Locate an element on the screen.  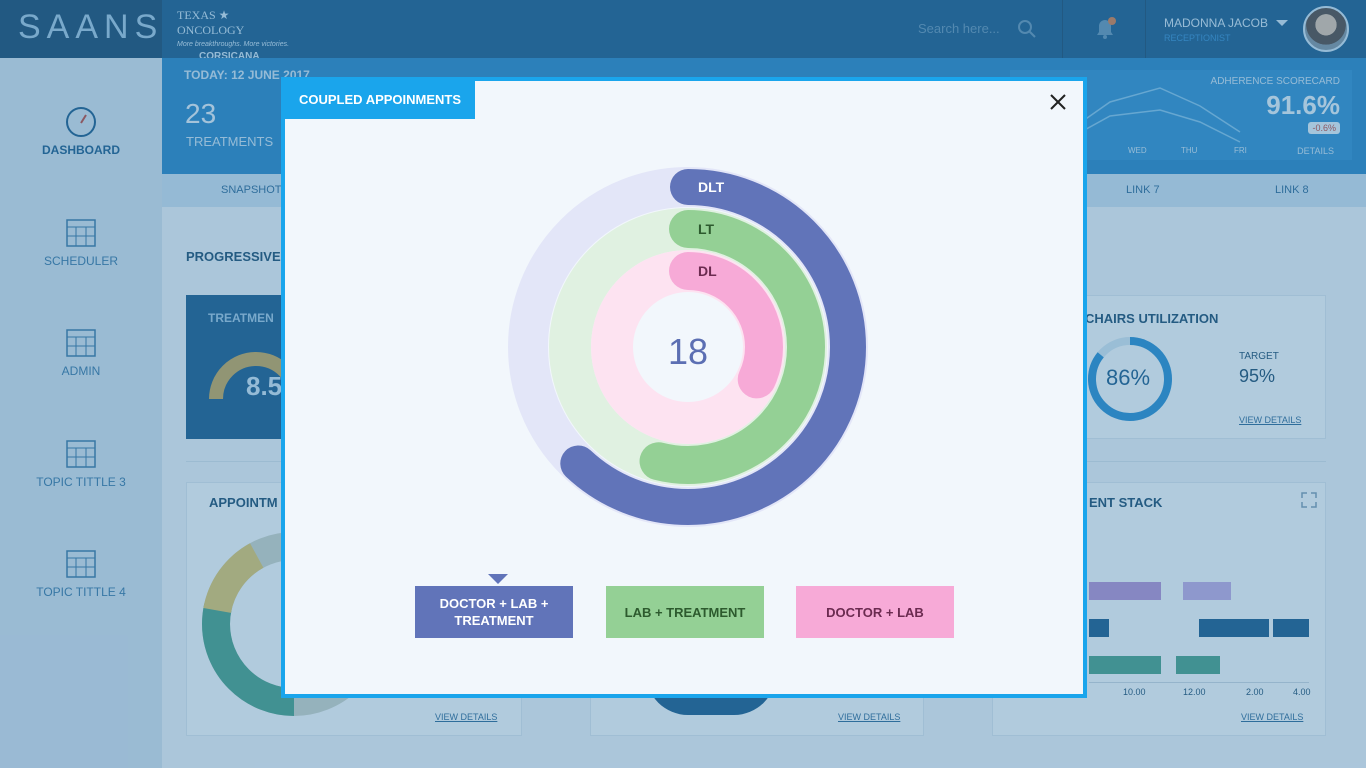
org-tagline: More breakthroughs. More victories. is located at coordinates (233, 44).